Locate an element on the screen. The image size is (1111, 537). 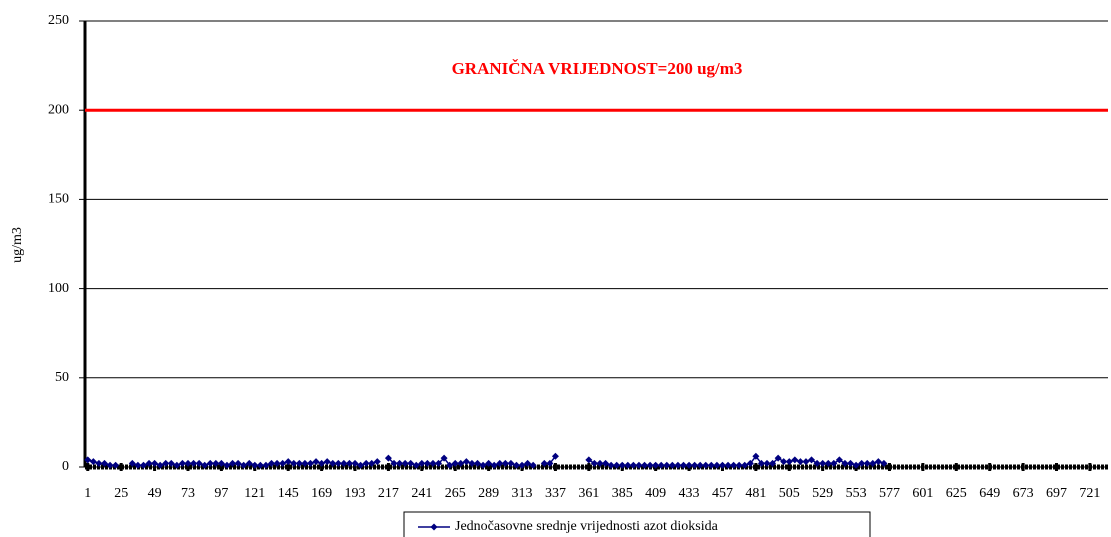
x-tick-label: 721 is located at coordinates (1089, 493).